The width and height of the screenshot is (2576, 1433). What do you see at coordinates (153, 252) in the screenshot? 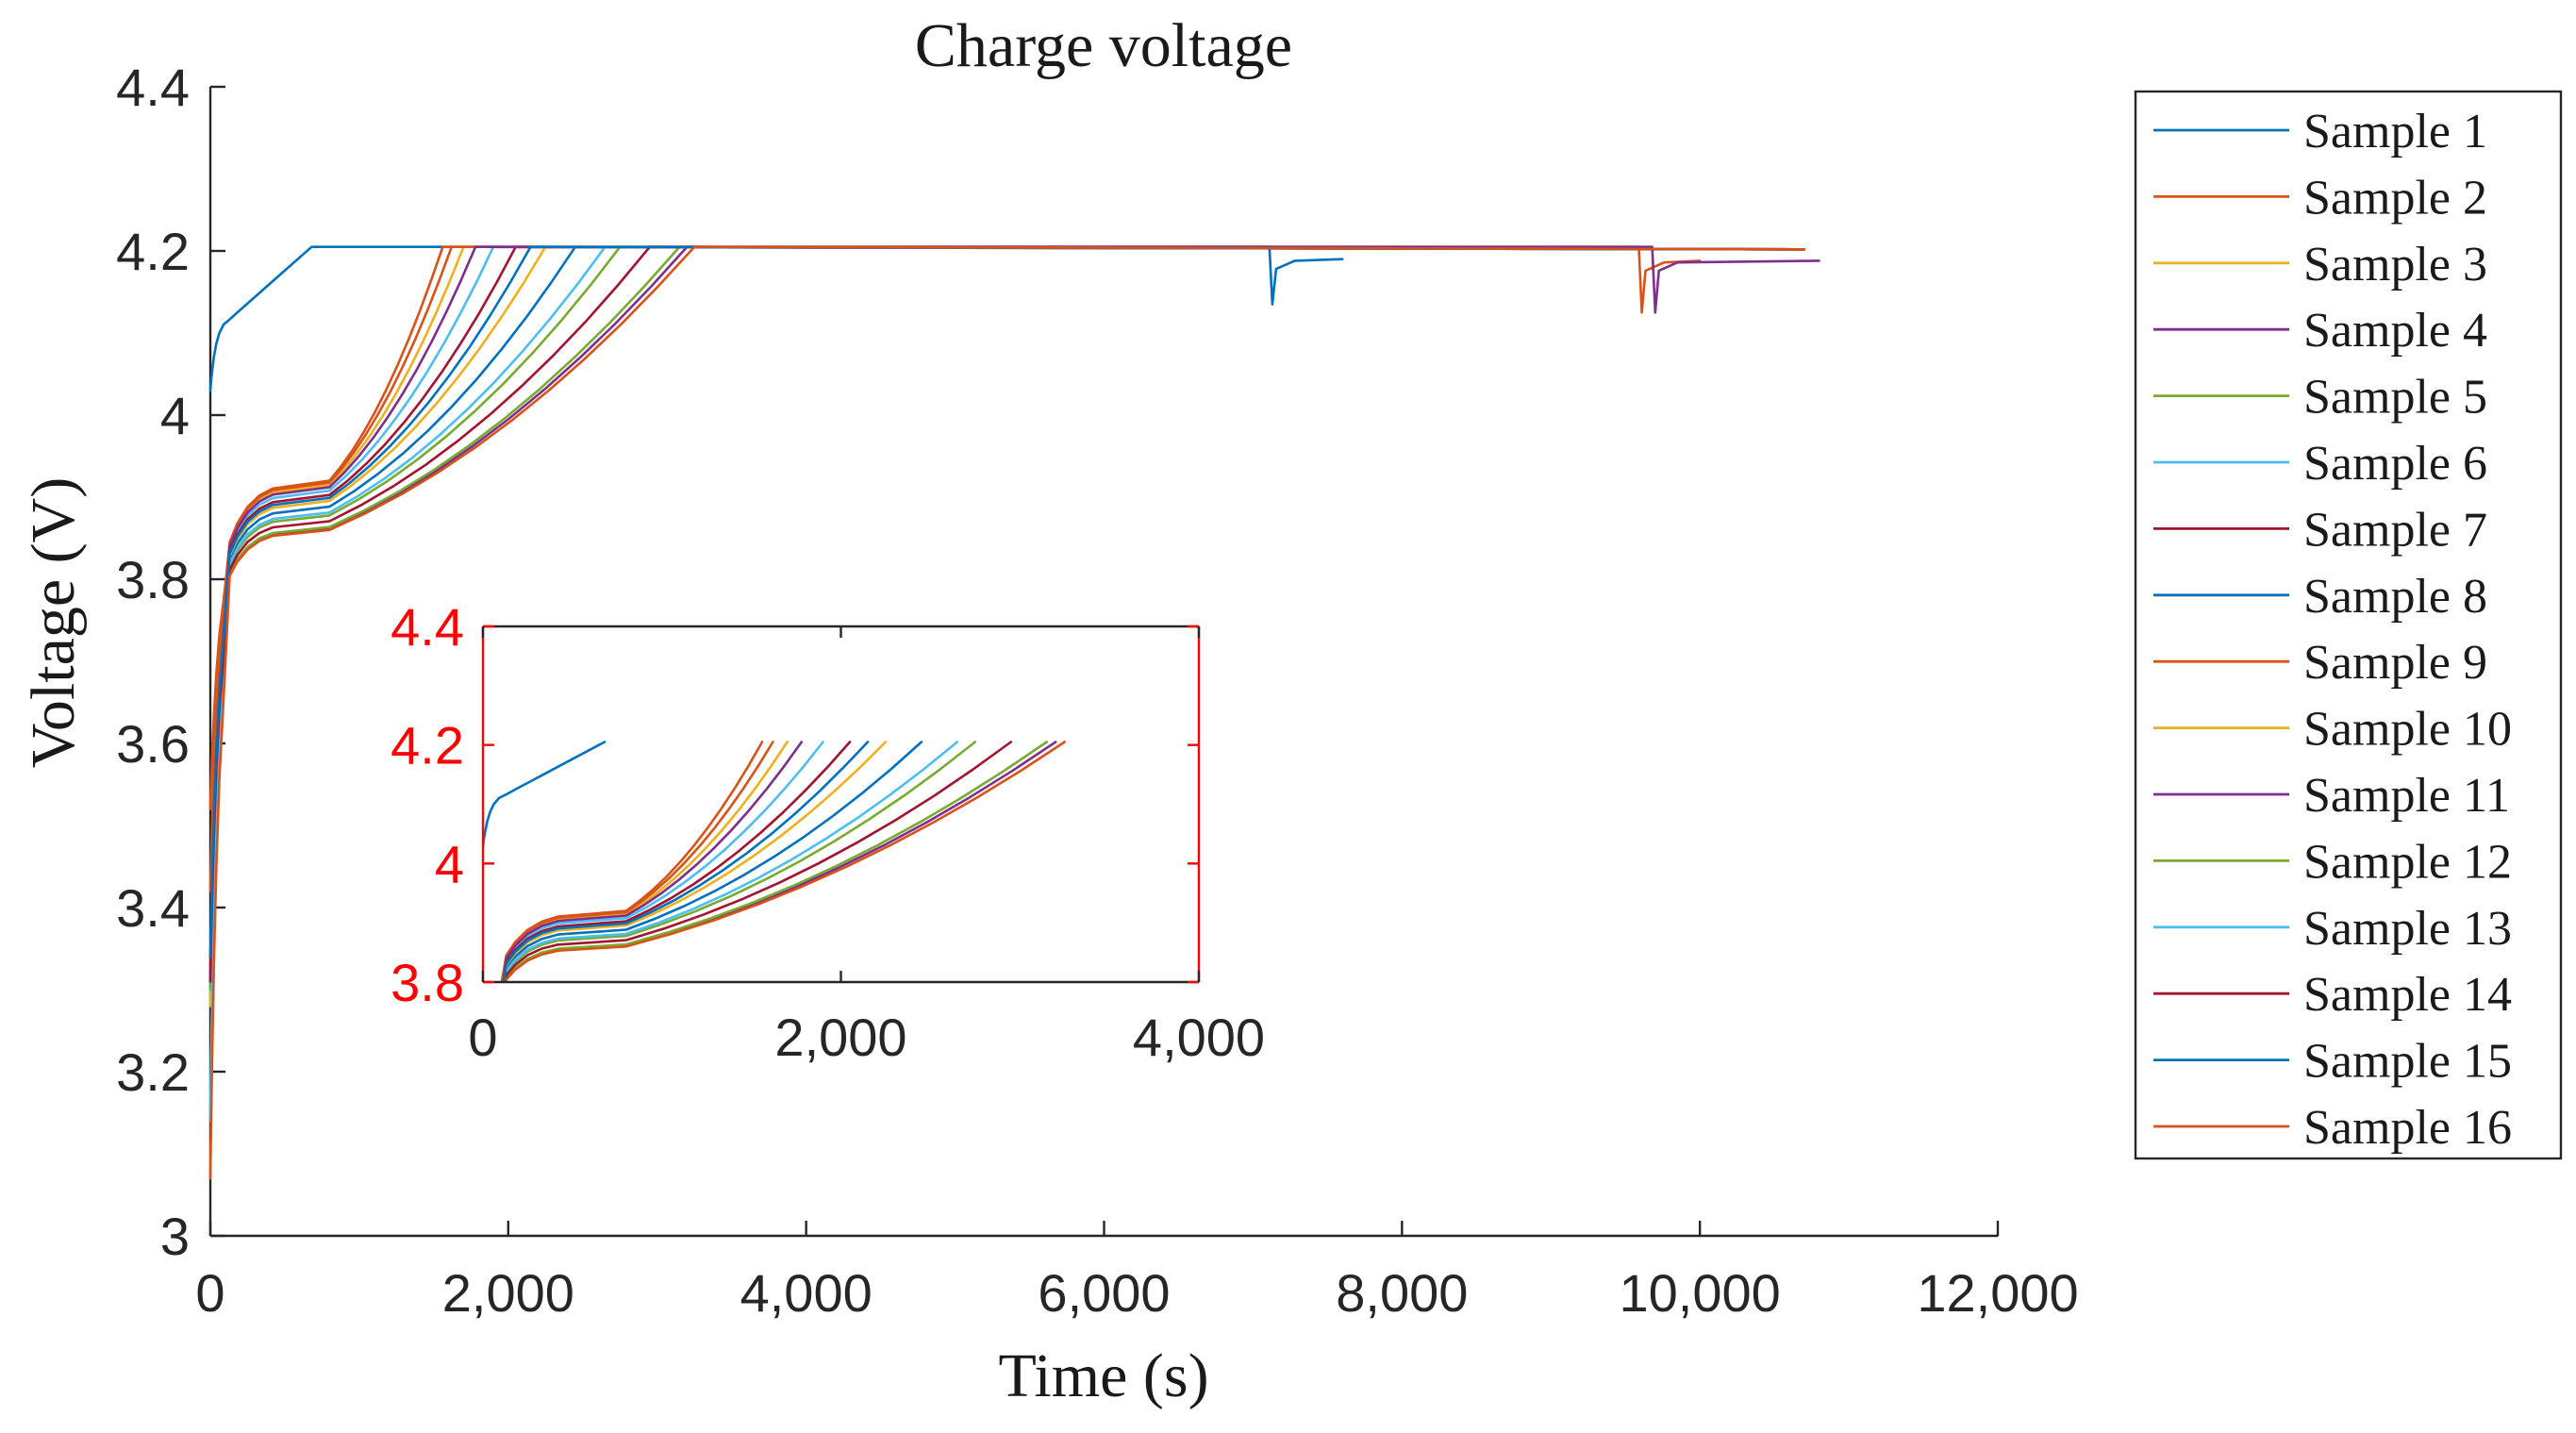
I see `y-tick-label: 4.2` at bounding box center [153, 252].